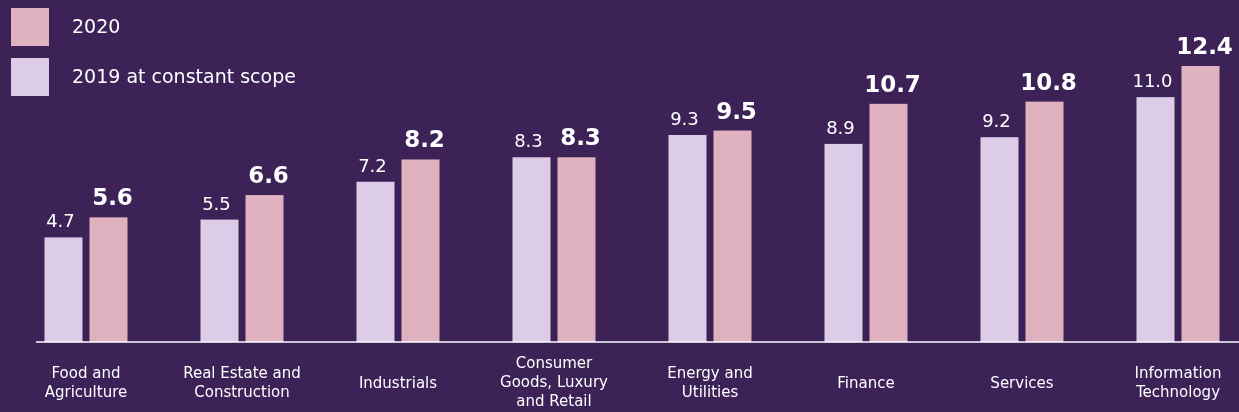 The width and height of the screenshot is (1239, 412). What do you see at coordinates (398, 383) in the screenshot?
I see `x-tick-label: Industrials` at bounding box center [398, 383].